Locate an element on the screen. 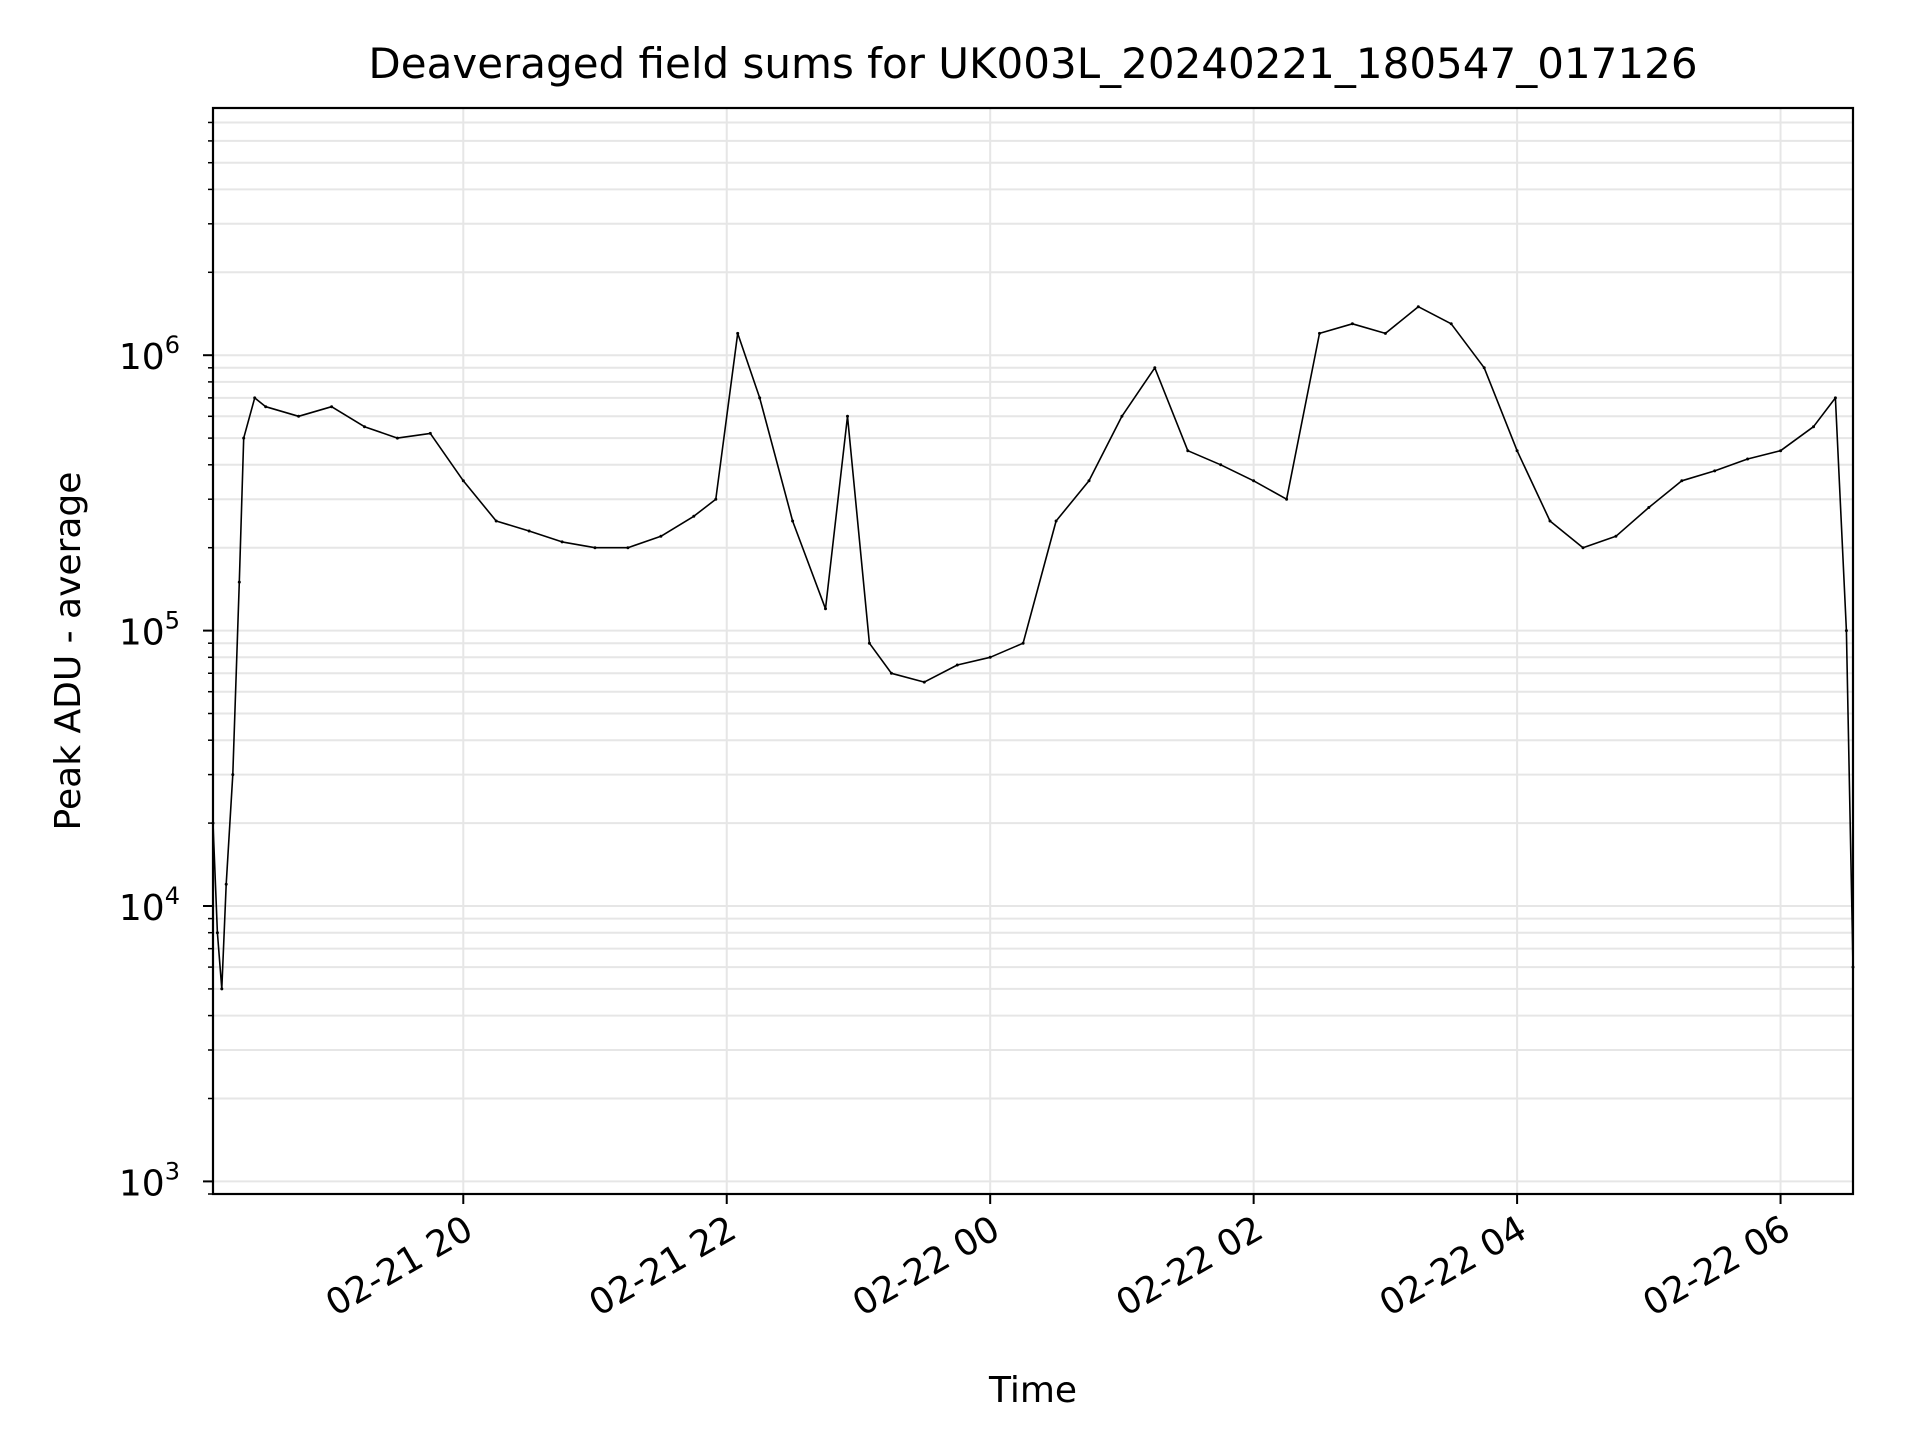 The width and height of the screenshot is (1920, 1440). x-tick-label: 02-22 04 is located at coordinates (1453, 1266).